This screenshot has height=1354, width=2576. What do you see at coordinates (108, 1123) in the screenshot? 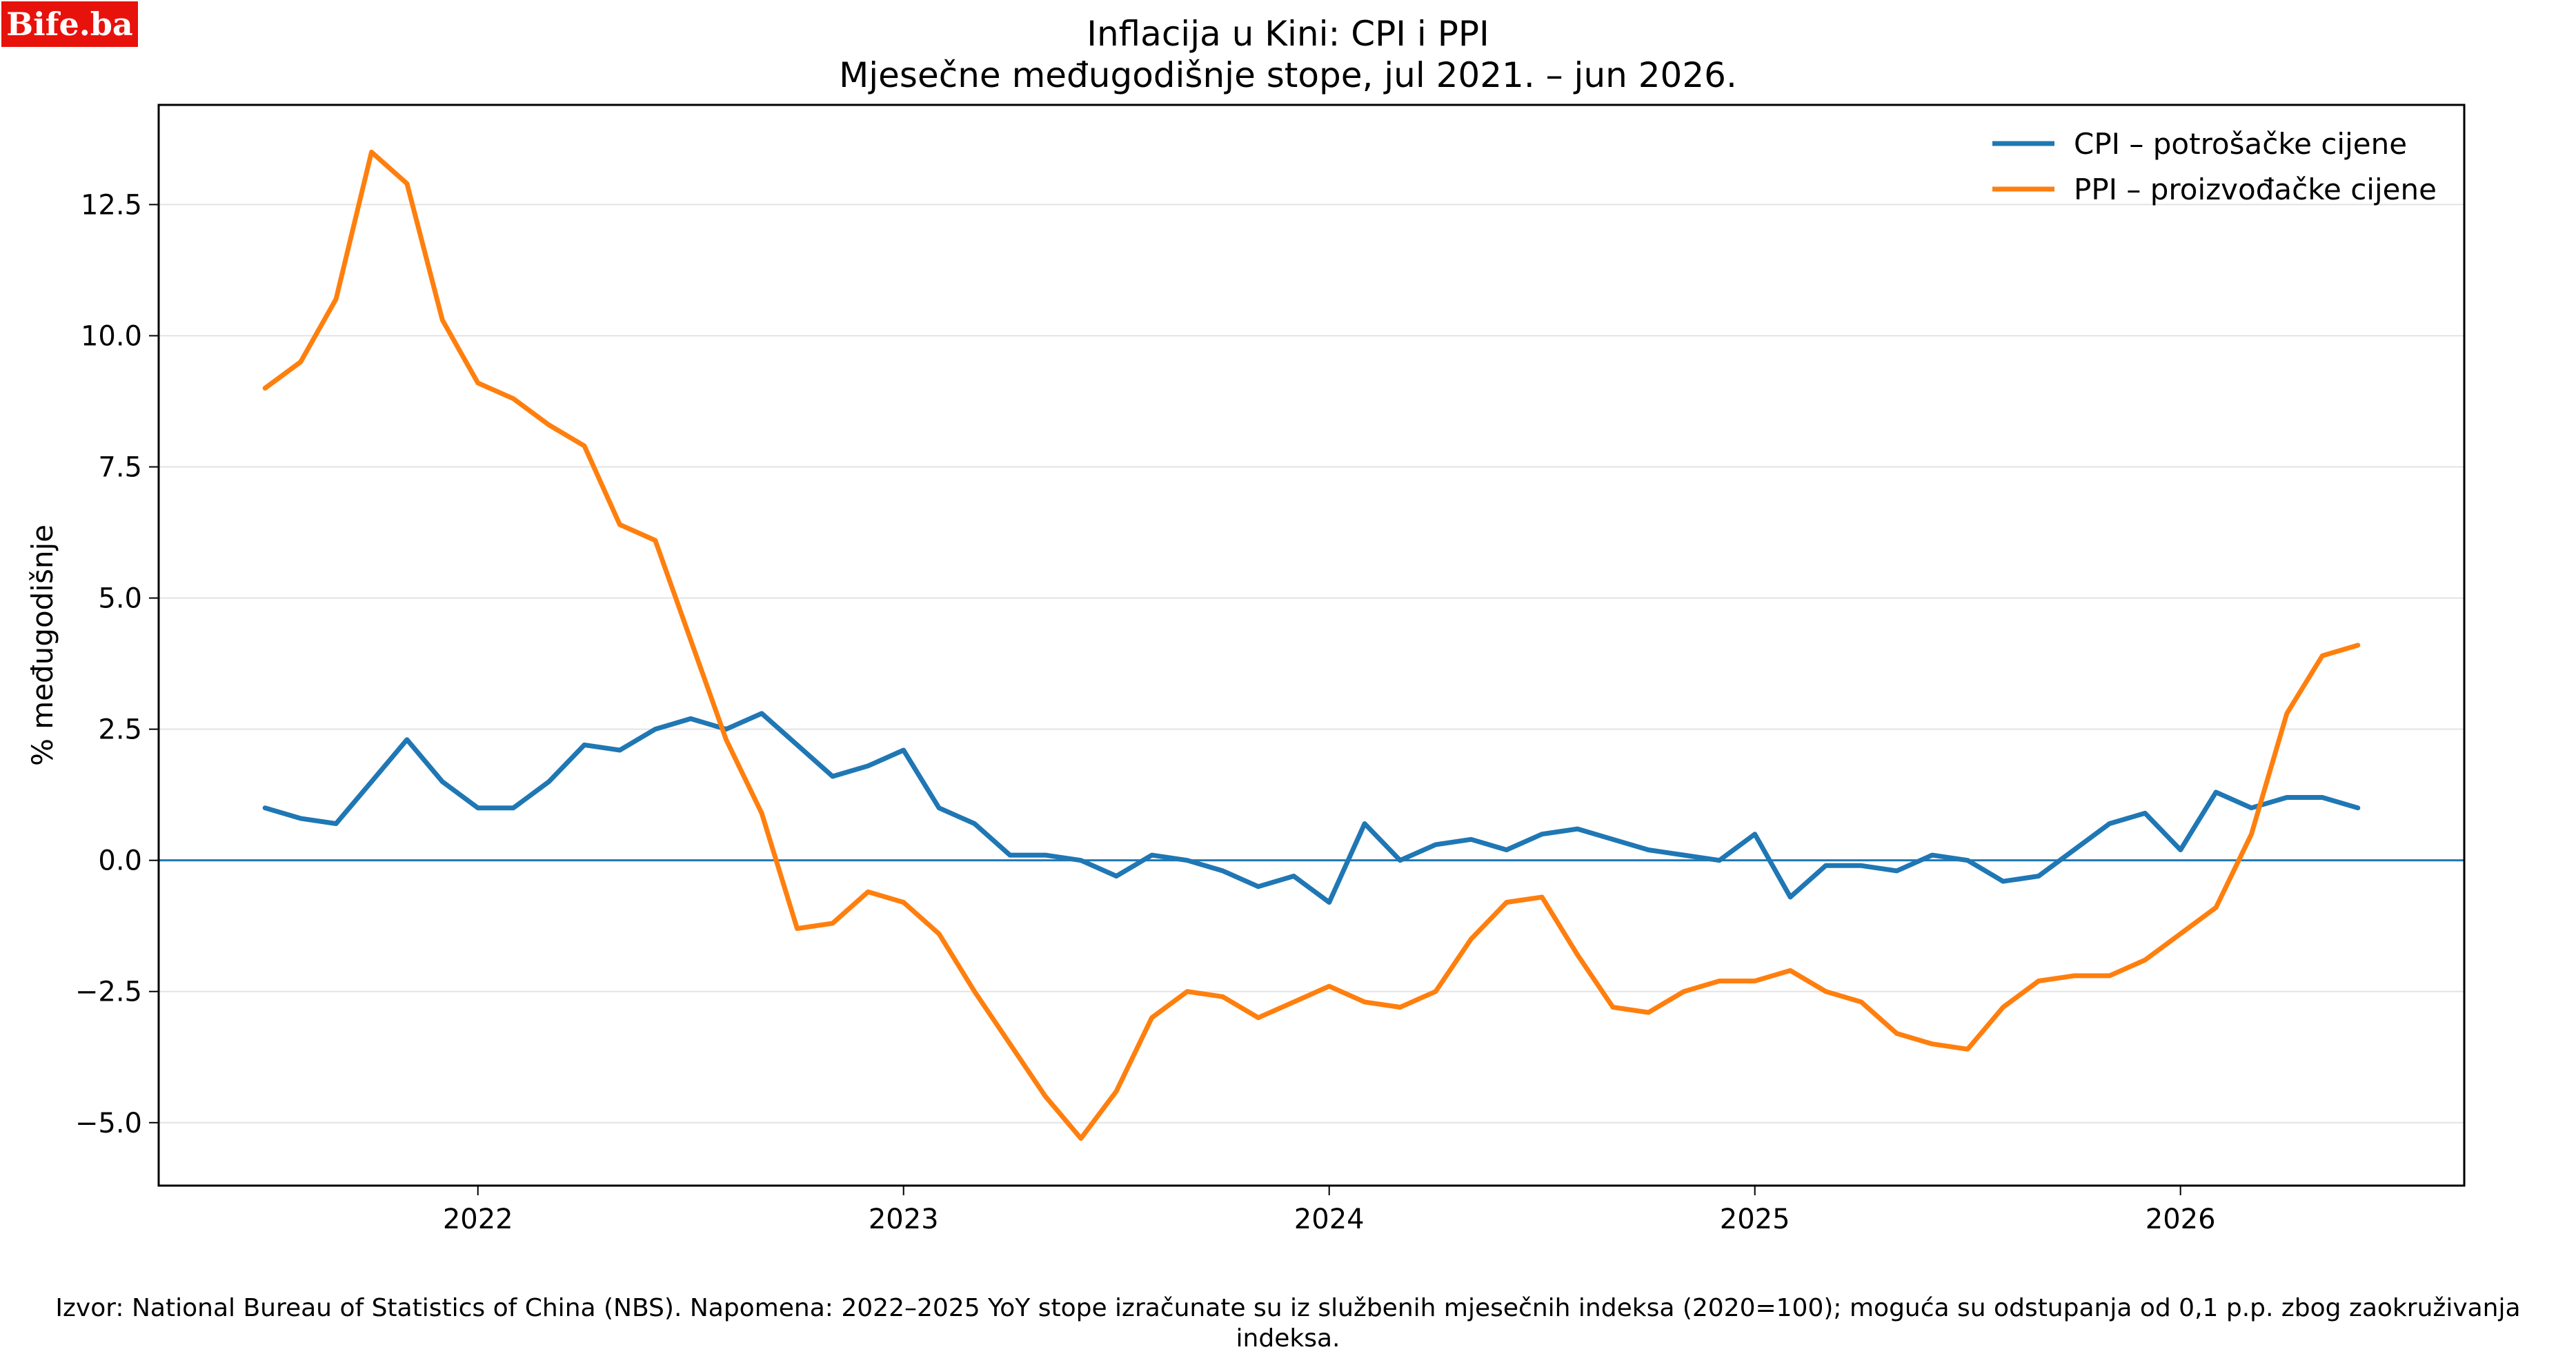
I see `y-tick-label: −5.0` at bounding box center [108, 1123].